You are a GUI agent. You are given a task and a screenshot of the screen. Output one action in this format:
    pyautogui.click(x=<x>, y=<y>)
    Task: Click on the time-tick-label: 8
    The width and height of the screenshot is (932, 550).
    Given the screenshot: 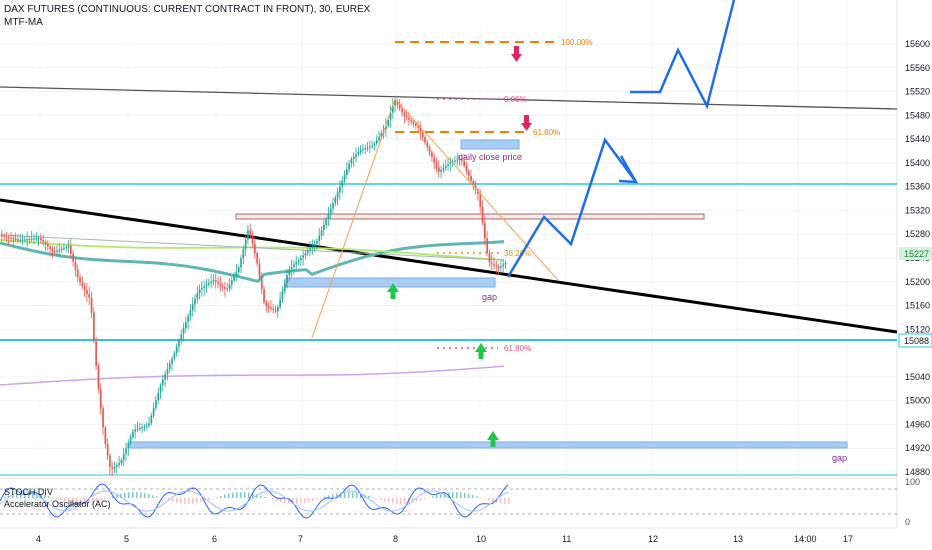 What is the action you would take?
    pyautogui.click(x=395, y=539)
    